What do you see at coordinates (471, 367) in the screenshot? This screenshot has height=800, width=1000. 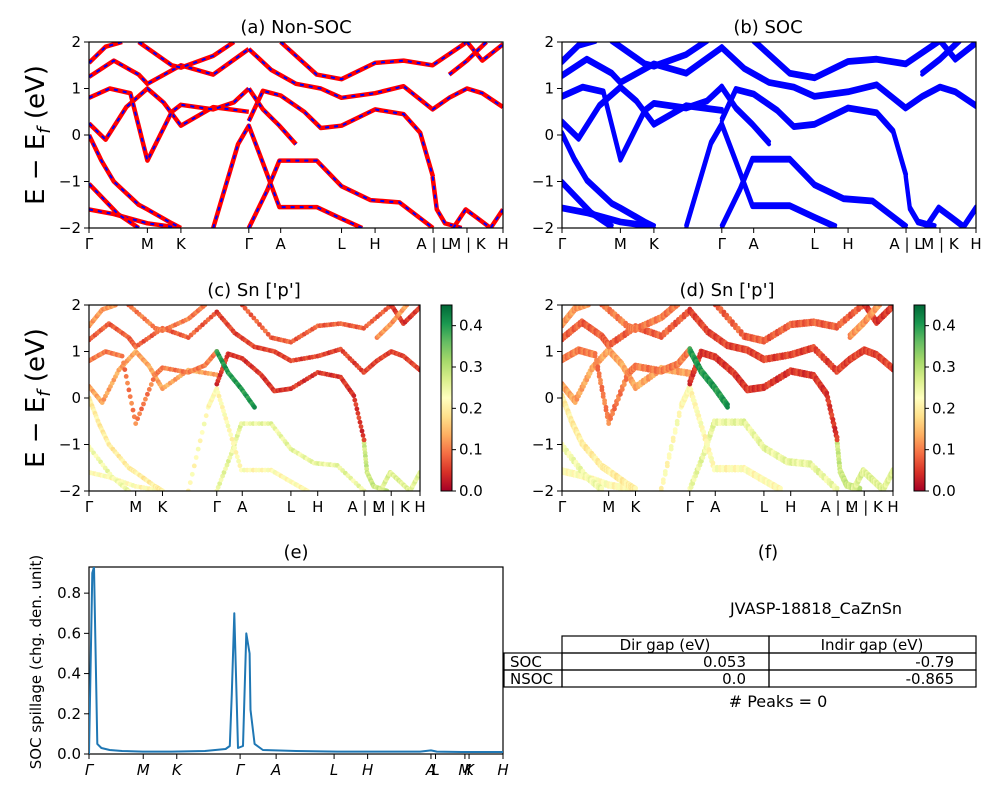 I see `colorbar-tick-label: 0.3` at bounding box center [471, 367].